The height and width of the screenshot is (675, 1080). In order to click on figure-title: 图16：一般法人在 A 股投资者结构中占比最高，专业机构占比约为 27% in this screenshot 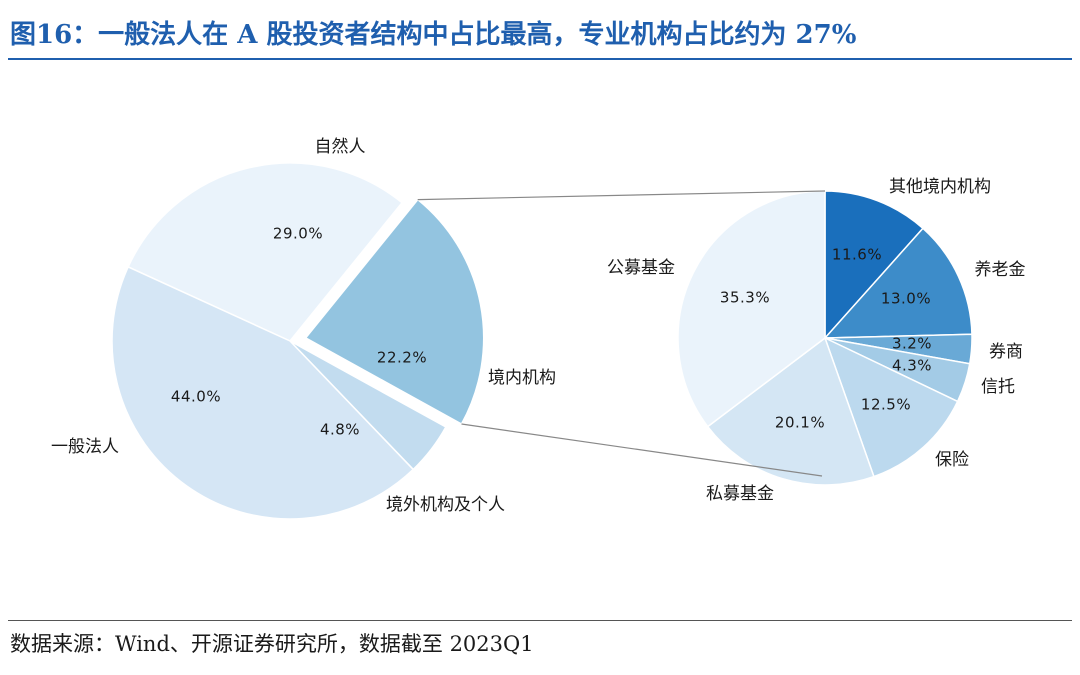, I will do `click(433, 35)`.